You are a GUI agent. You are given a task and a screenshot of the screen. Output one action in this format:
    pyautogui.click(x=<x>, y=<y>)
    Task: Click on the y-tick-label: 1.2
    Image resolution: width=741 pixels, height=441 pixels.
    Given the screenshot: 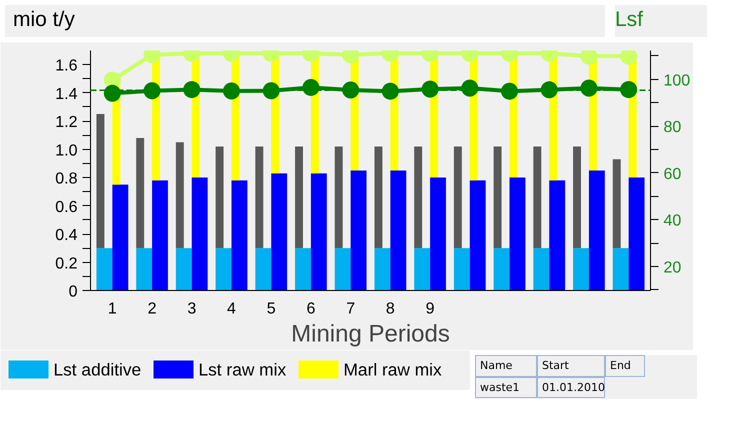 What is the action you would take?
    pyautogui.click(x=66, y=123)
    